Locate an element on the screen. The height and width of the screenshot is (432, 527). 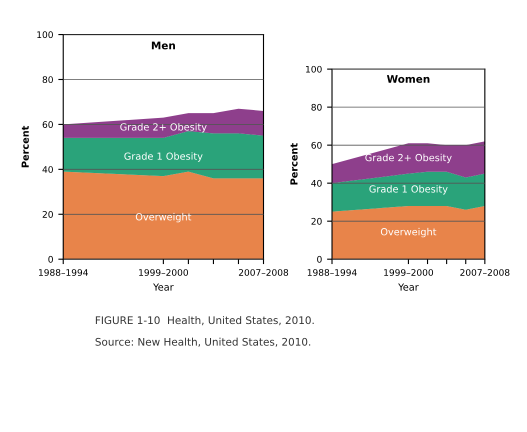
chart-title: Women is located at coordinates (408, 79).